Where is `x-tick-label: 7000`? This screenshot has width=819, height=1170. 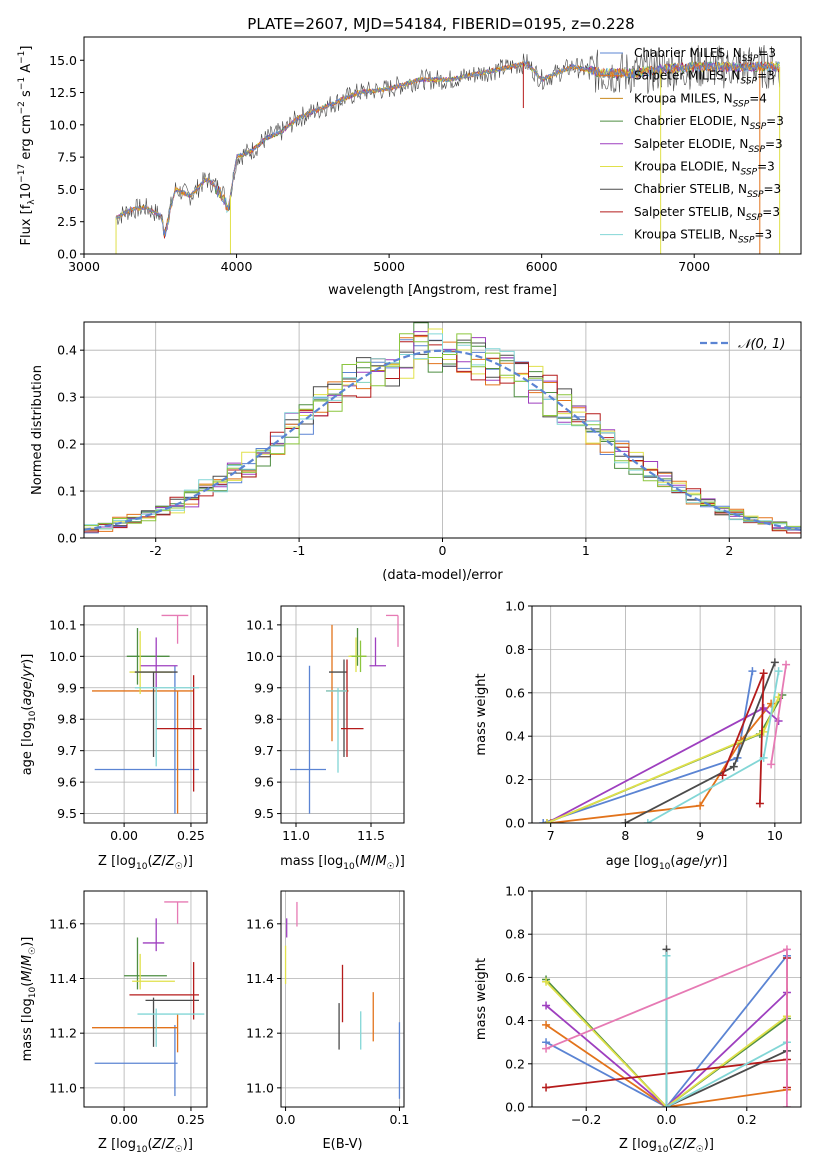 x-tick-label: 7000 is located at coordinates (694, 266).